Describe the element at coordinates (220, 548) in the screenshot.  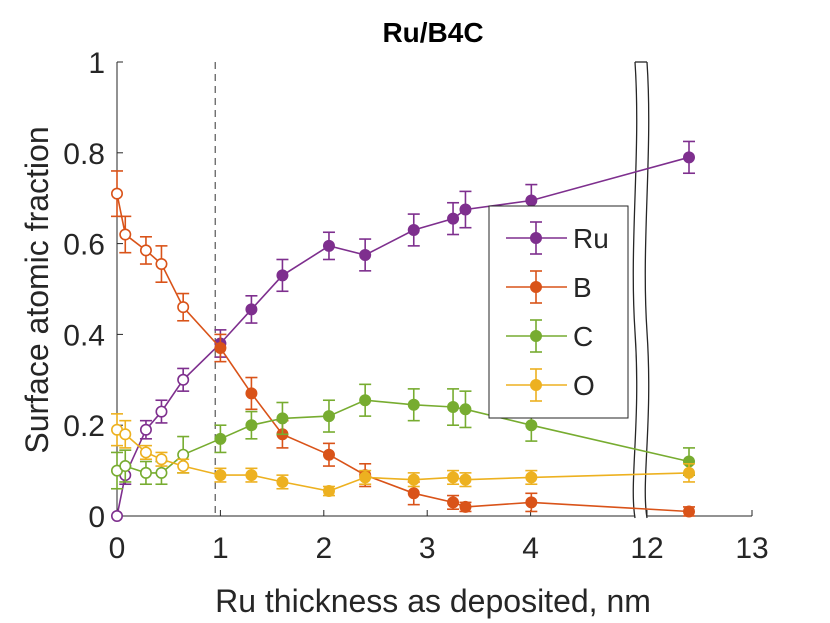
I see `x-tick-label: 1` at that location.